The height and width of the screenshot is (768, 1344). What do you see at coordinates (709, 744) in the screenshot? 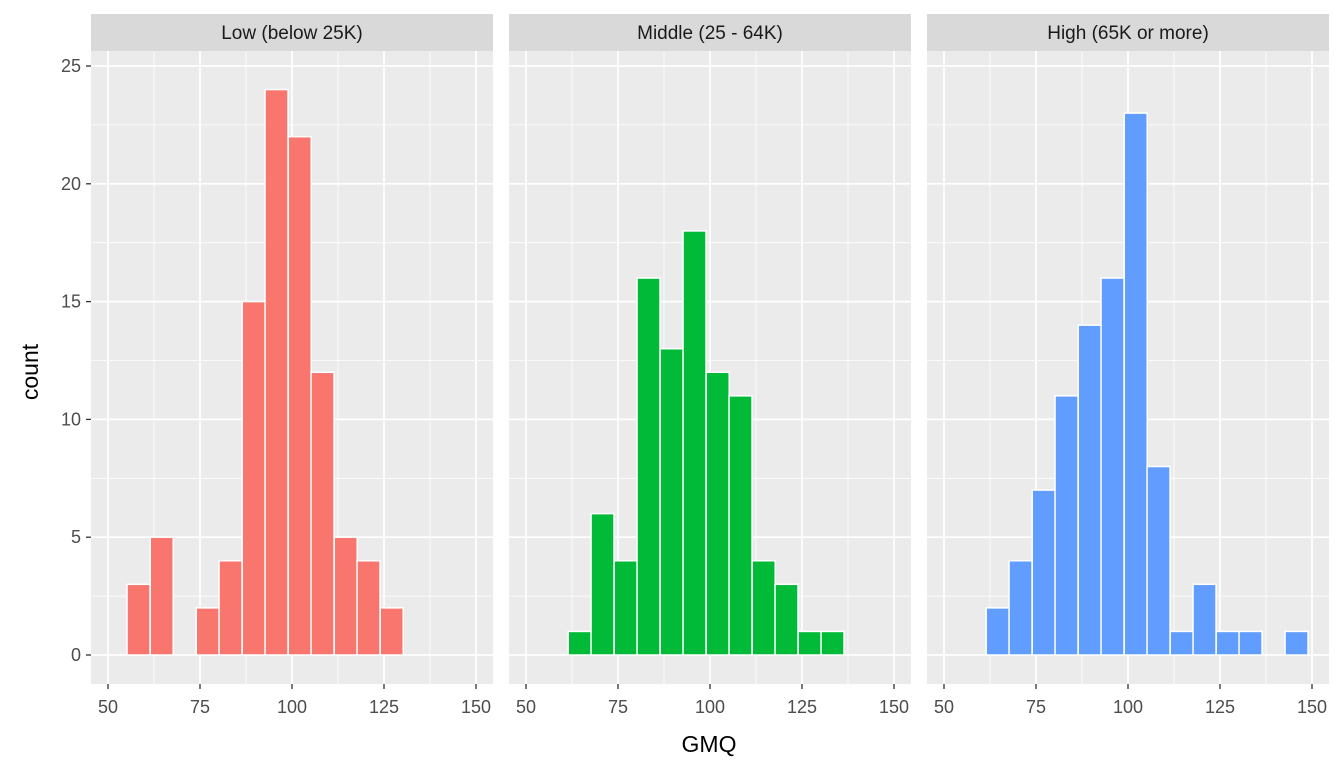
I see `x-axis-title: GMQ` at bounding box center [709, 744].